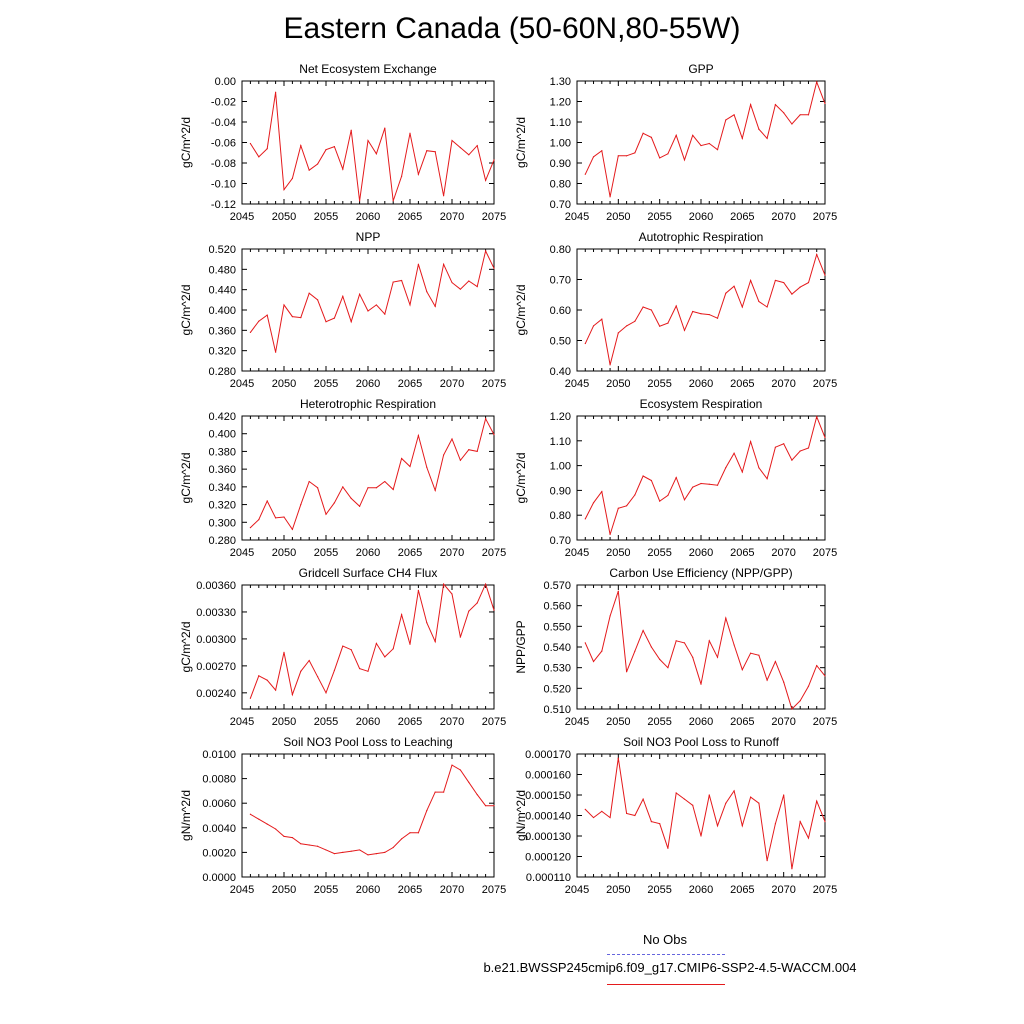 Image resolution: width=1024 pixels, height=1024 pixels. Describe the element at coordinates (186, 647) in the screenshot. I see `y-axis-label: gC/m^2/d` at that location.